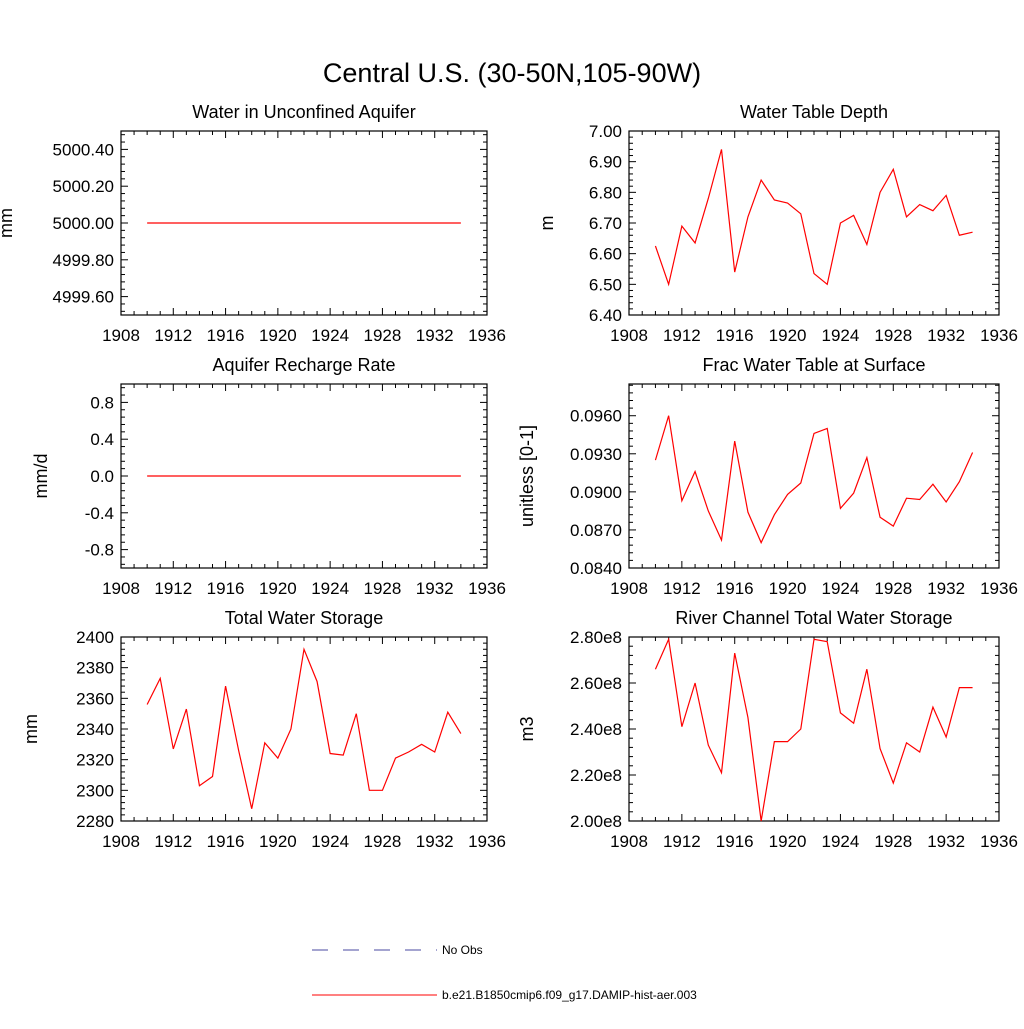 The width and height of the screenshot is (1024, 1029). What do you see at coordinates (83, 223) in the screenshot?
I see `y-tick-label: 5000.00` at bounding box center [83, 223].